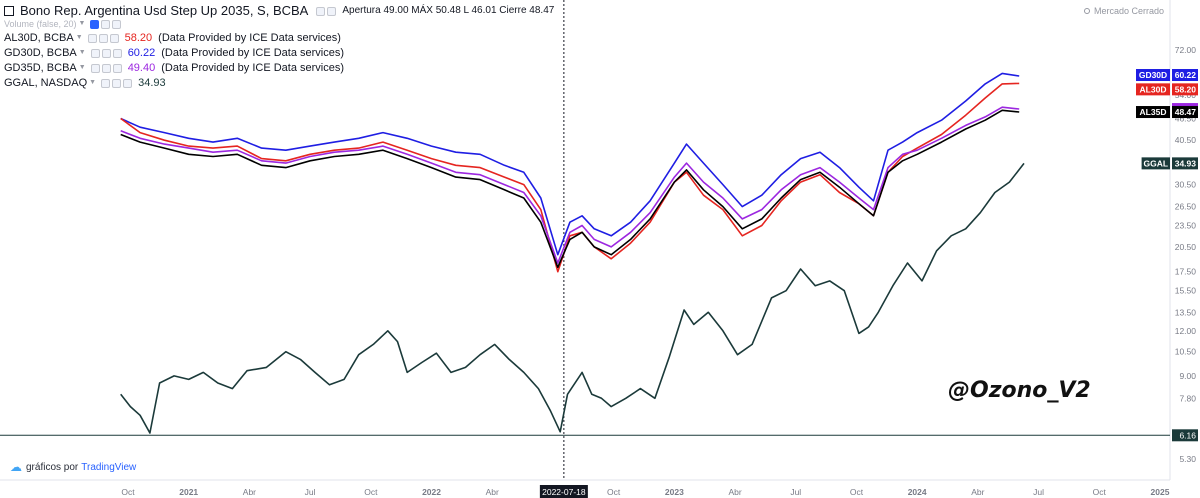 Image resolution: width=1200 pixels, height=498 pixels. I want to click on legend-value: 58.20, so click(138, 38).